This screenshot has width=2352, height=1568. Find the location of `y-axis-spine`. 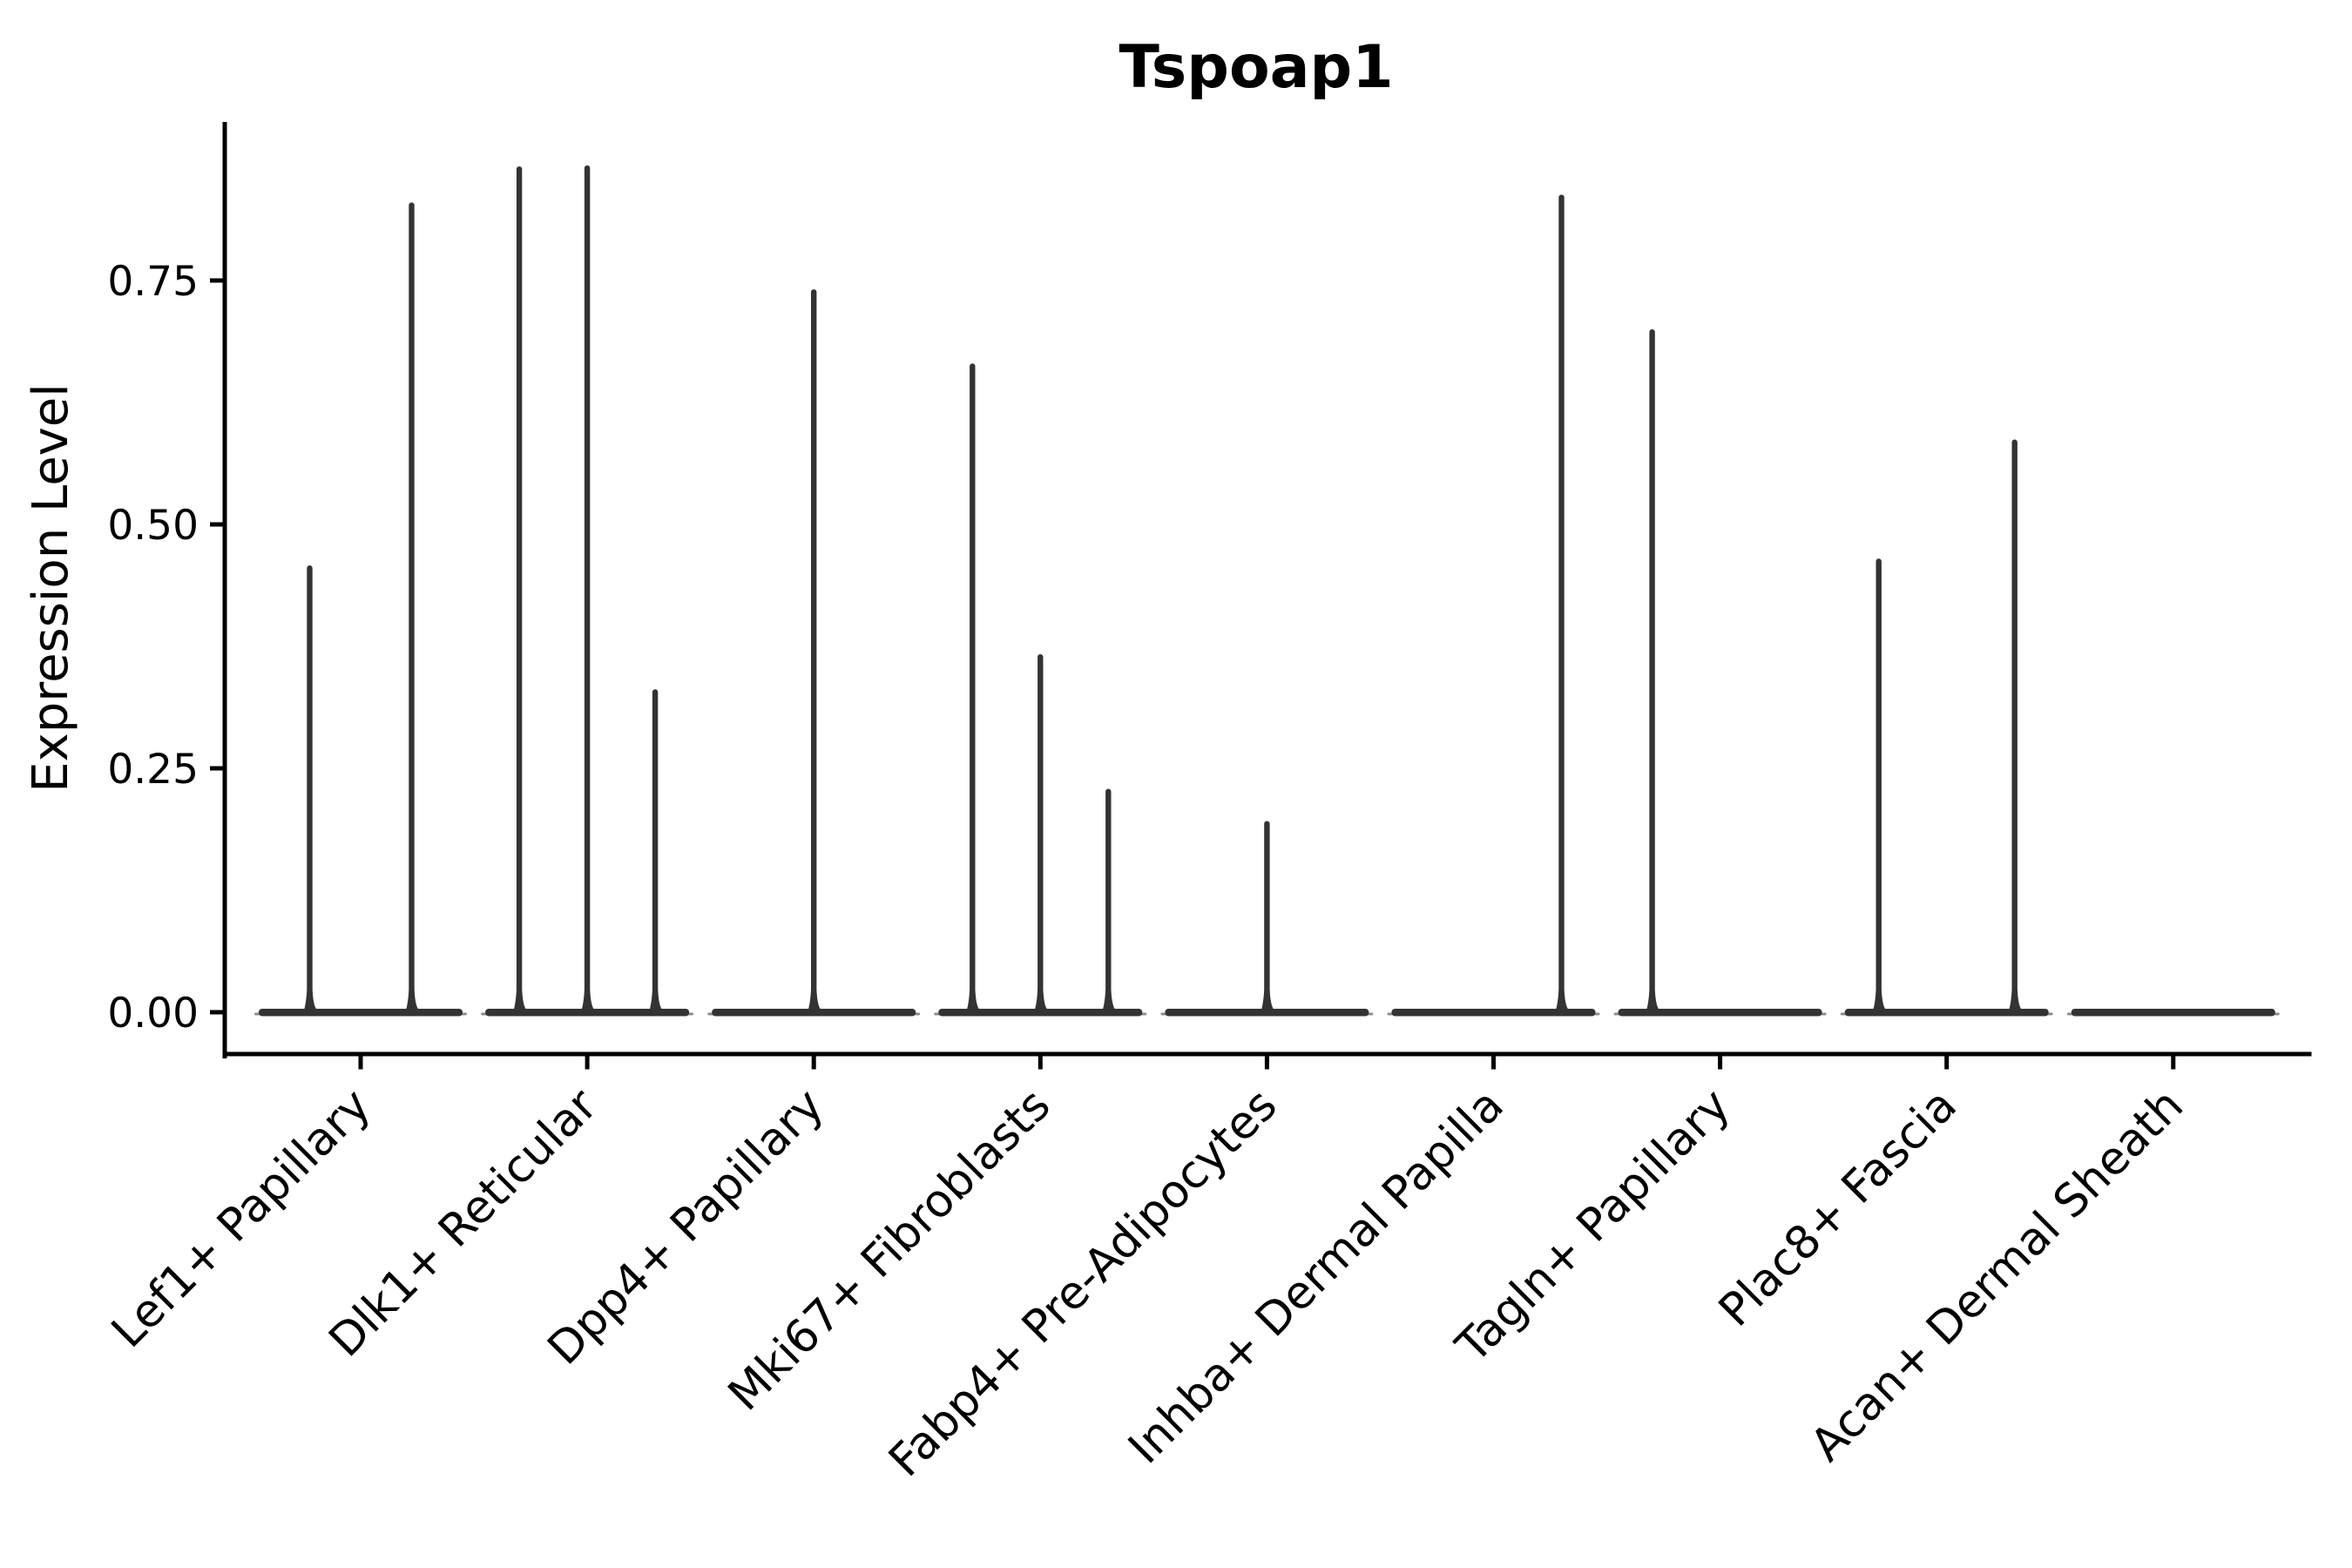

y-axis-spine is located at coordinates (225, 590).